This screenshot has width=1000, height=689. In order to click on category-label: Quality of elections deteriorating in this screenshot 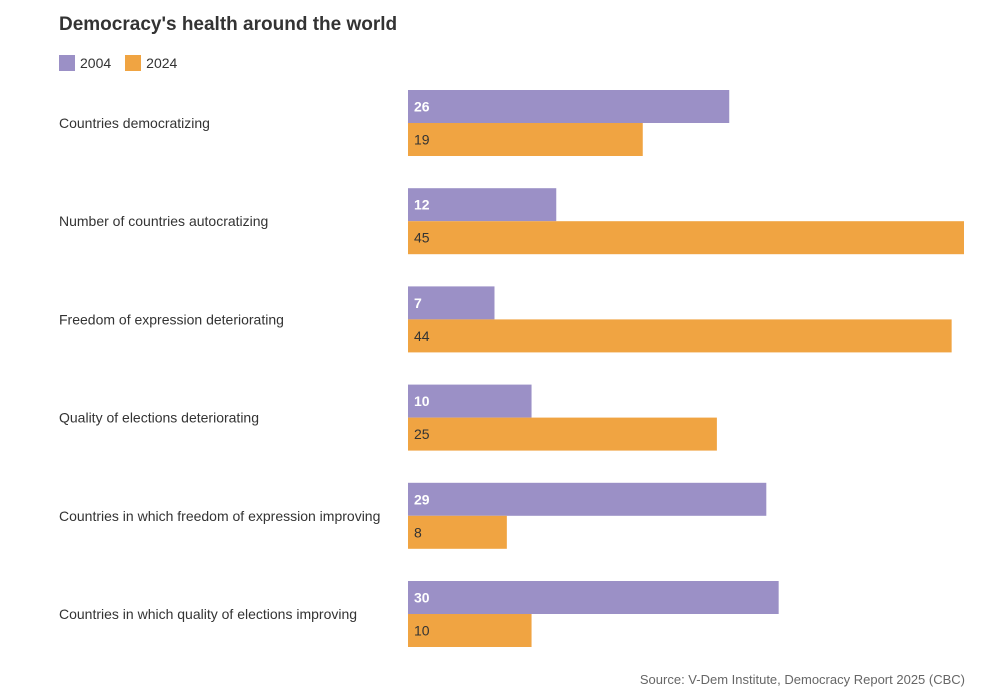, I will do `click(159, 418)`.